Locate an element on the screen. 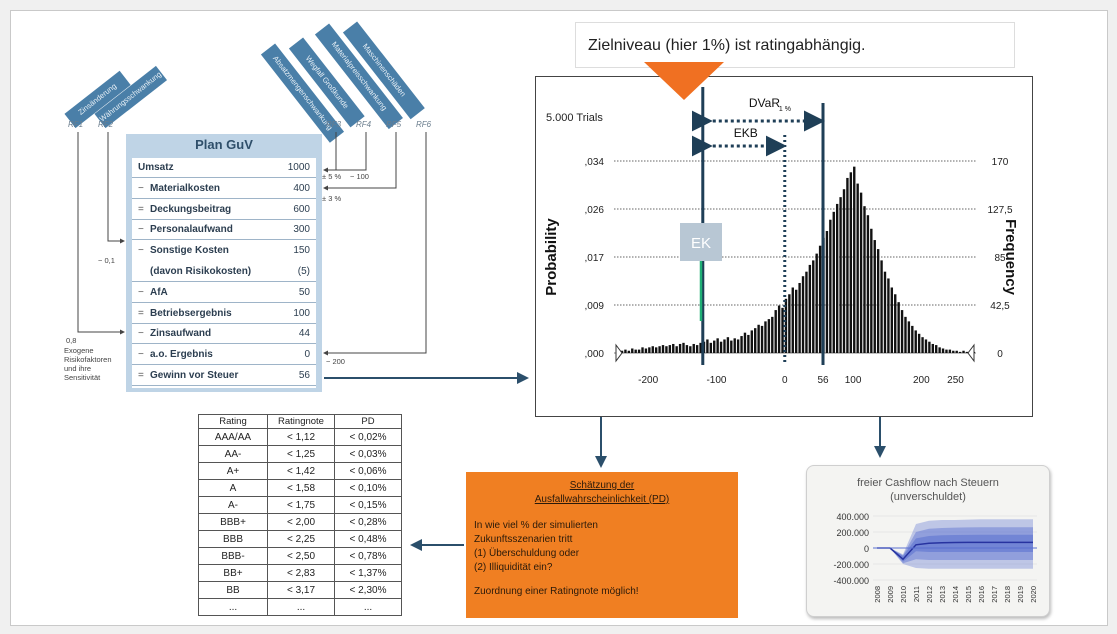 Image resolution: width=1117 pixels, height=634 pixels. rating-cell: AAA/AA is located at coordinates (233, 437).